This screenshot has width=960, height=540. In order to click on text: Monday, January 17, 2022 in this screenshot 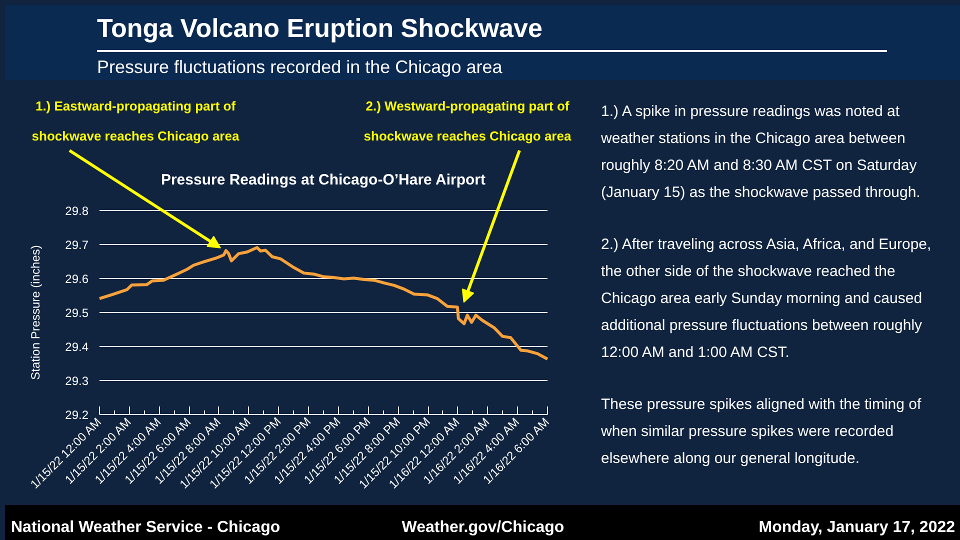, I will do `click(857, 528)`.